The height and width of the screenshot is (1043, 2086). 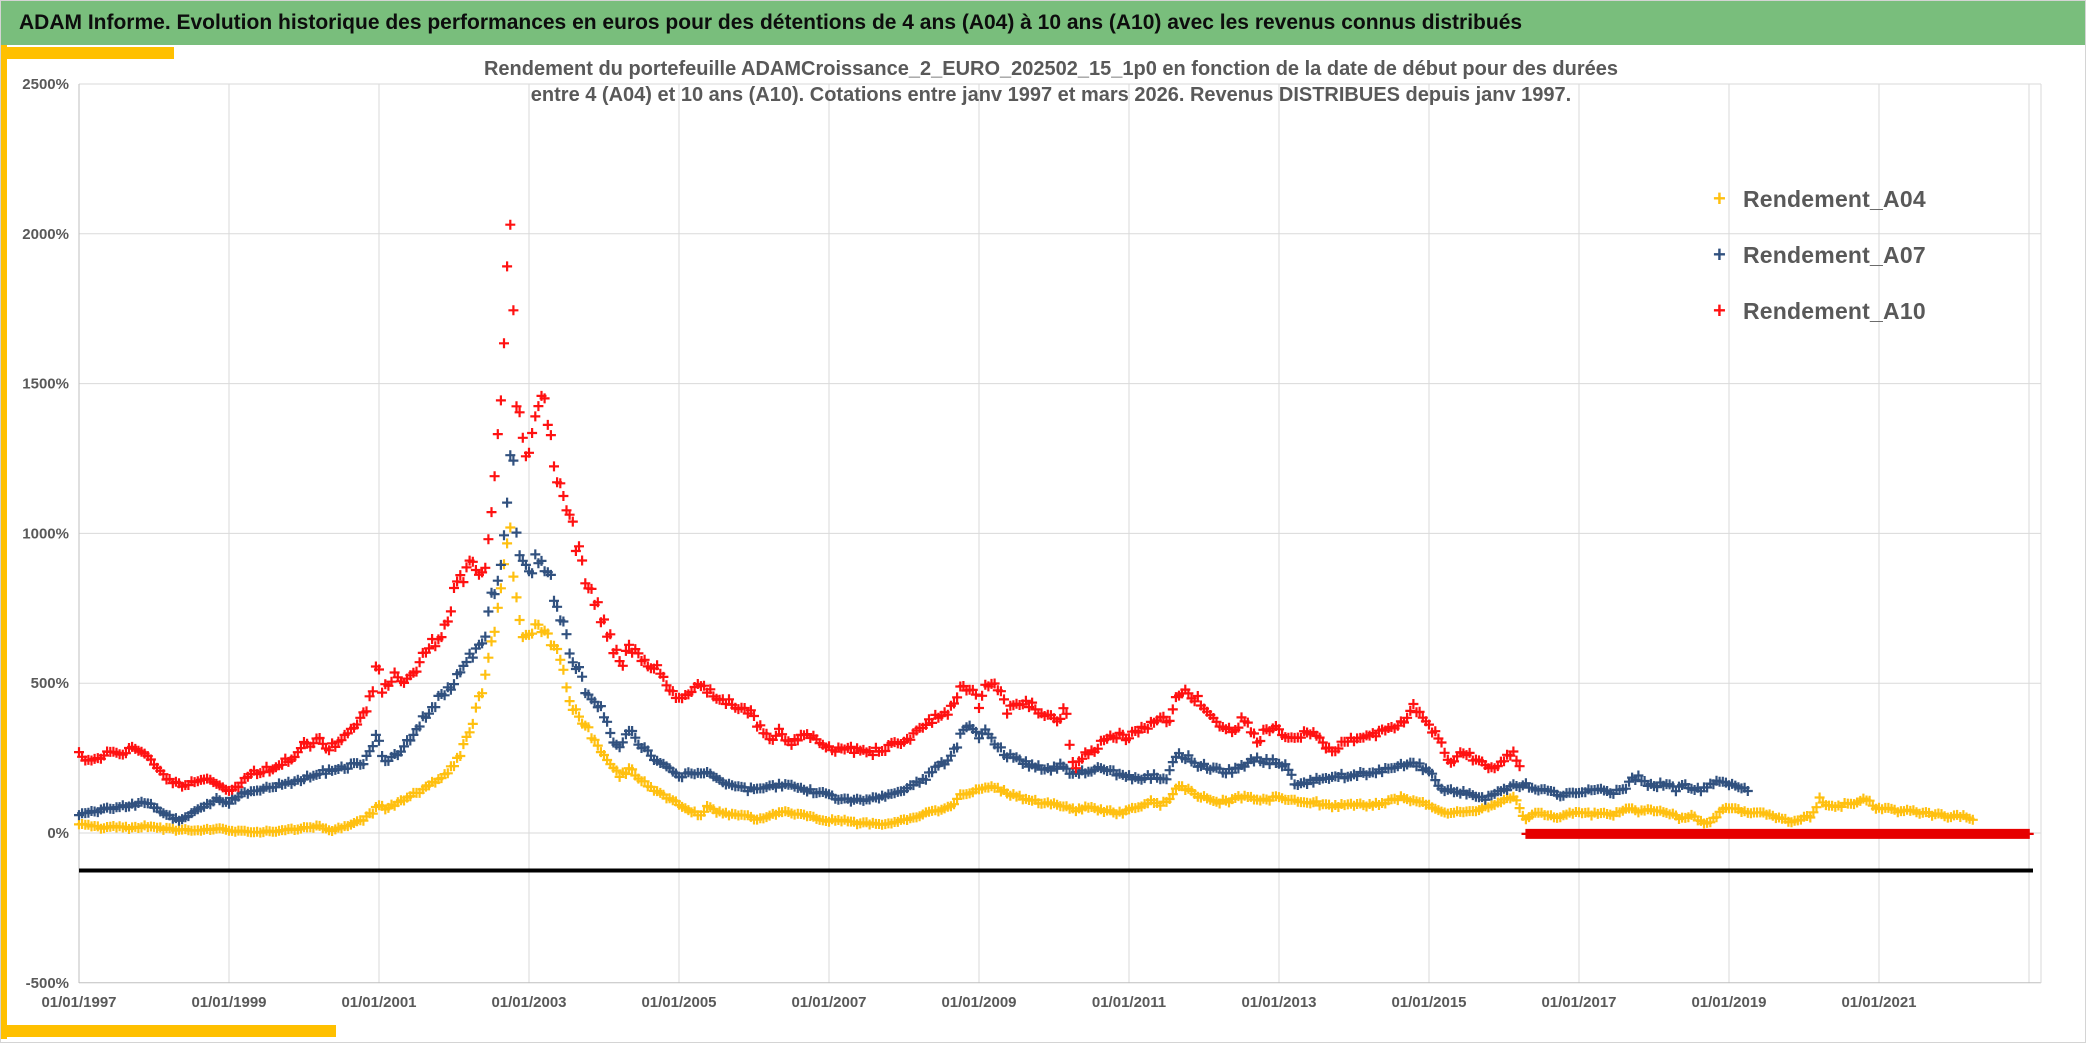 What do you see at coordinates (78, 1002) in the screenshot?
I see `x-axis-tick-label: 01/01/1997` at bounding box center [78, 1002].